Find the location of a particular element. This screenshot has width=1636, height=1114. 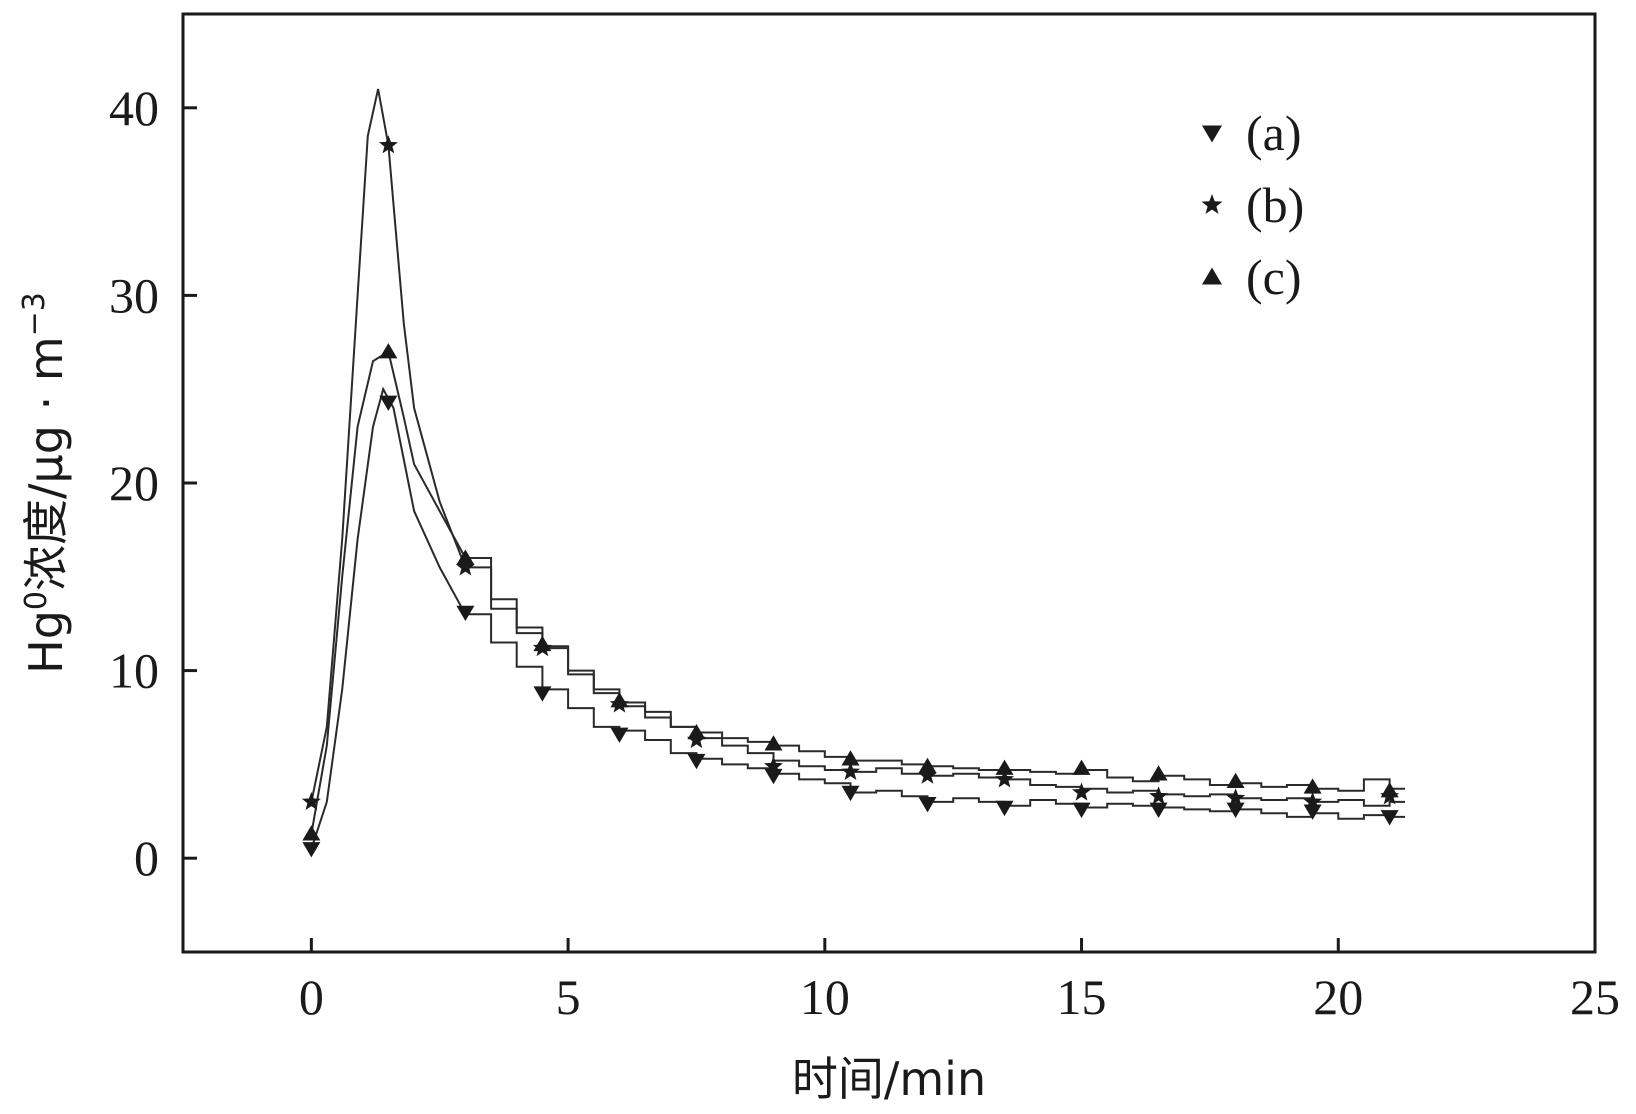

legend: (a) (b) (c) is located at coordinates (1252, 205).